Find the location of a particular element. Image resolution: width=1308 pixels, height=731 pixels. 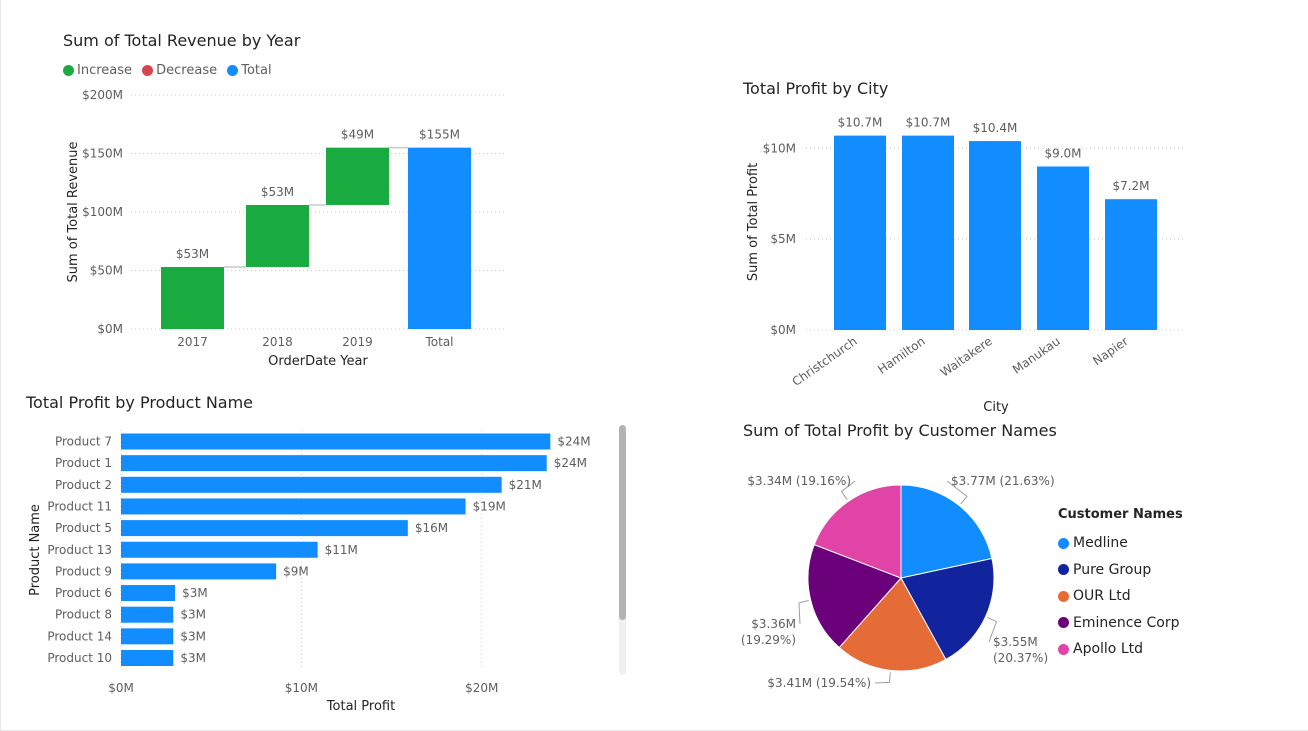

x-tick-label: Manukau is located at coordinates (1036, 355).